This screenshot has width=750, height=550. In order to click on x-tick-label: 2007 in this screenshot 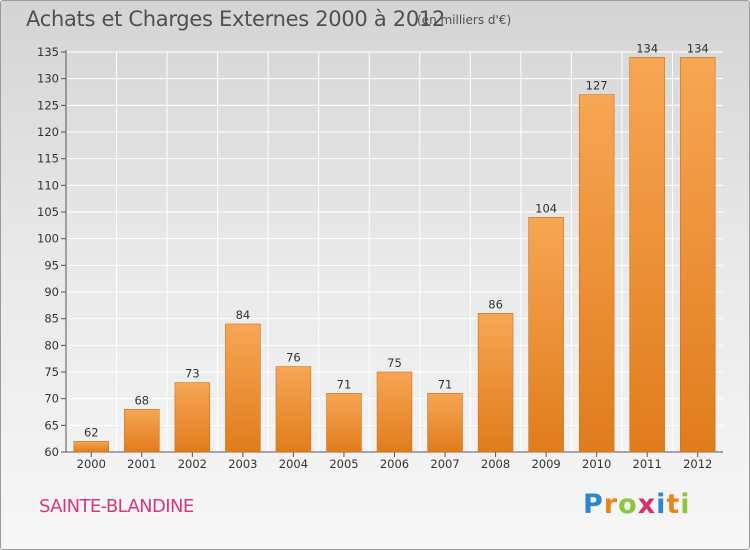, I will do `click(444, 464)`.